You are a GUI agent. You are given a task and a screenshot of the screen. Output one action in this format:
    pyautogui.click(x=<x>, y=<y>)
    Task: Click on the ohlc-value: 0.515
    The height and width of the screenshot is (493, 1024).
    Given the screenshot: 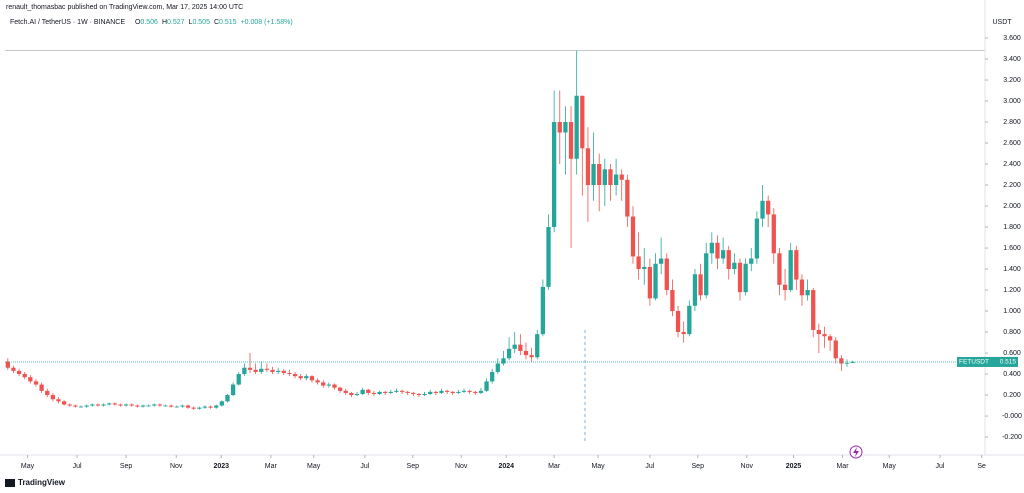 What is the action you would take?
    pyautogui.click(x=228, y=22)
    